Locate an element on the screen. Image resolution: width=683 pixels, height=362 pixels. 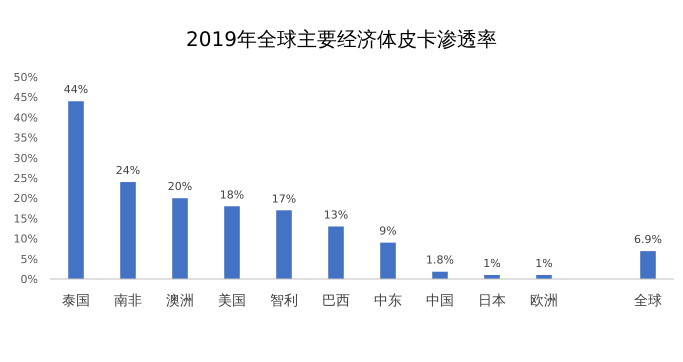
x-tick-label: 巴西 is located at coordinates (336, 301).